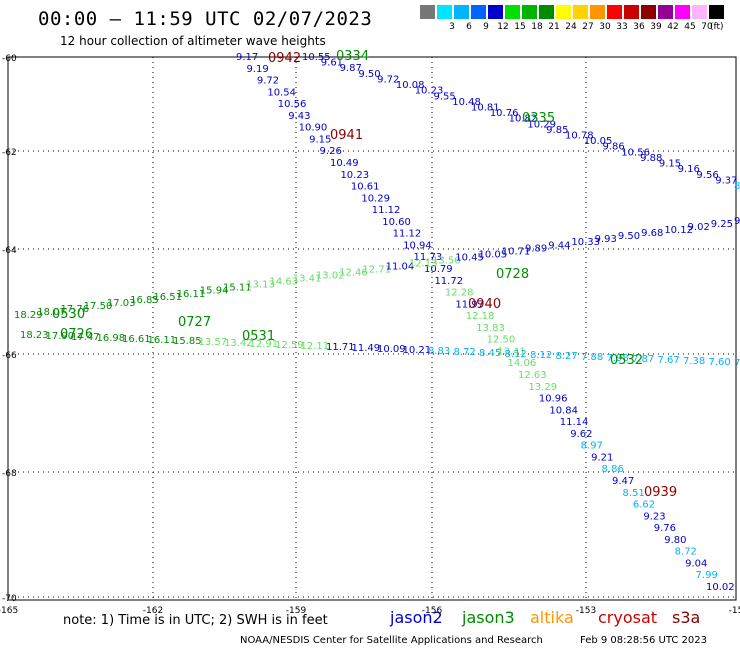 This screenshot has height=650, width=740. Describe the element at coordinates (669, 360) in the screenshot. I see `swh-value-track-d: 7.67` at that location.